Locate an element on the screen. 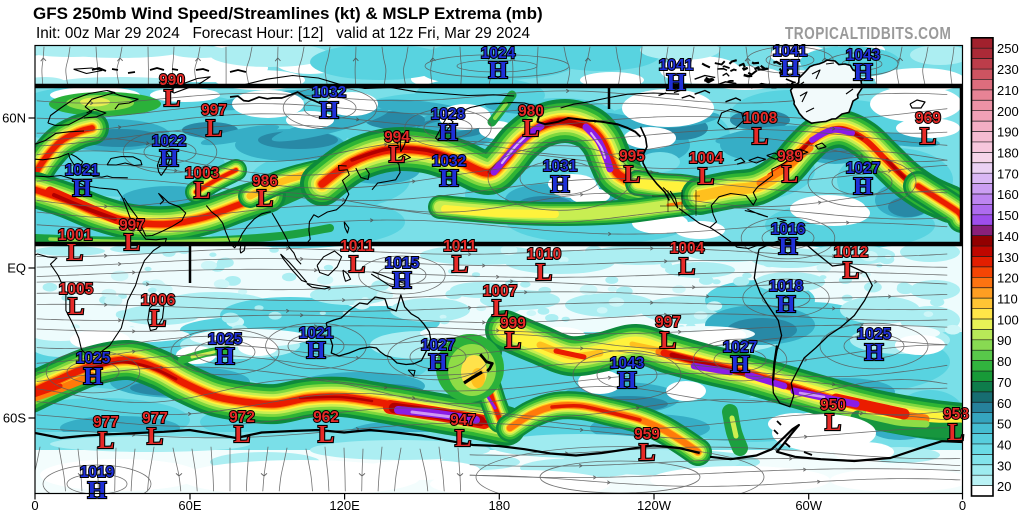  svg-text: 60E is located at coordinates (189, 505).